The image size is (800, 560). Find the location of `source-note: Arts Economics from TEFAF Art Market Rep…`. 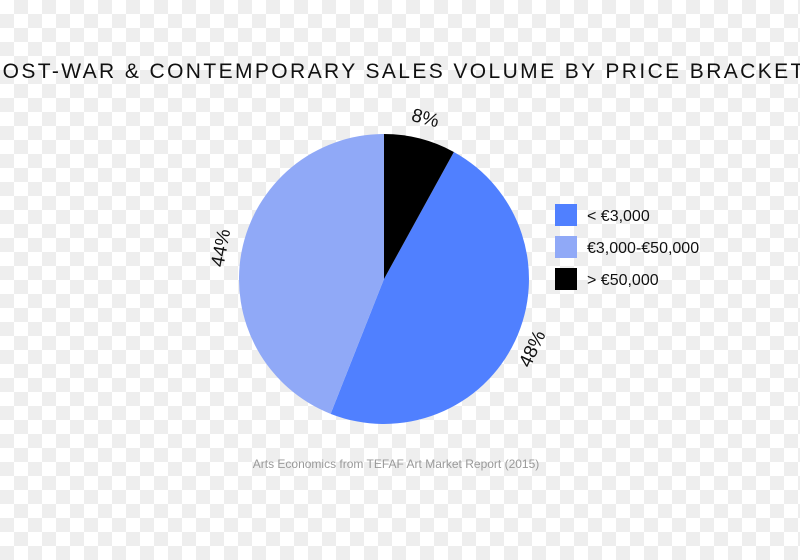

source-note: Arts Economics from TEFAF Art Market Rep… is located at coordinates (396, 464).